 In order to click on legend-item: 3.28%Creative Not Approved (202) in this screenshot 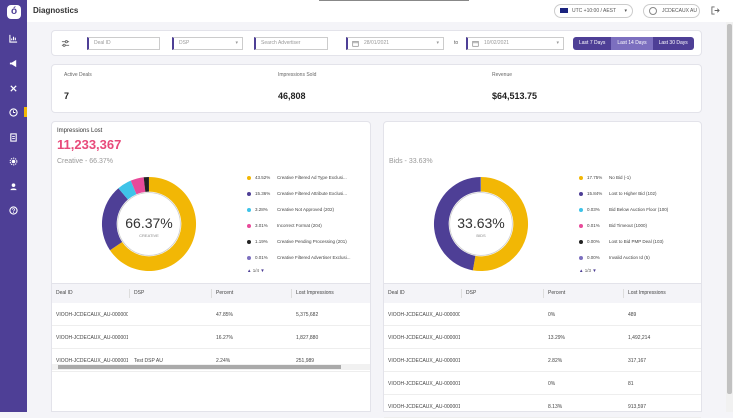, I will do `click(307, 210)`.